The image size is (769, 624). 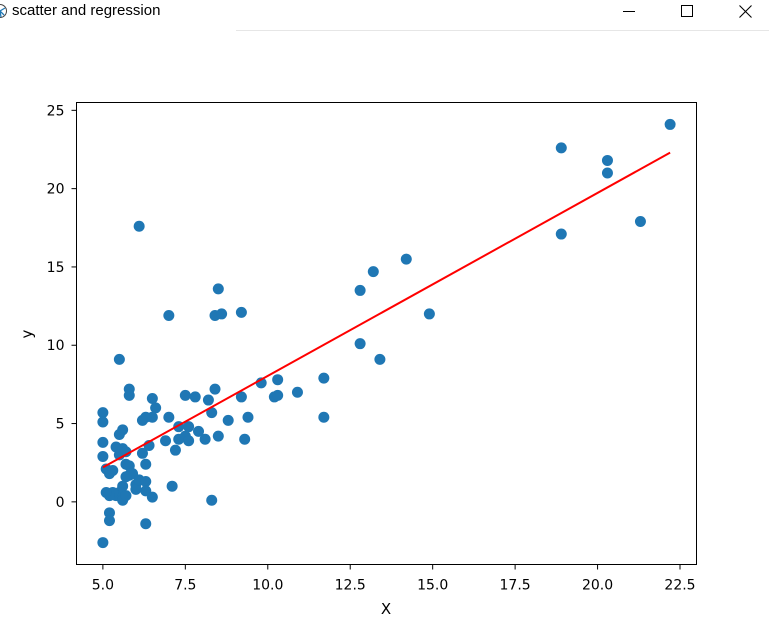 I want to click on x-tick-label: 10.0, so click(x=267, y=586).